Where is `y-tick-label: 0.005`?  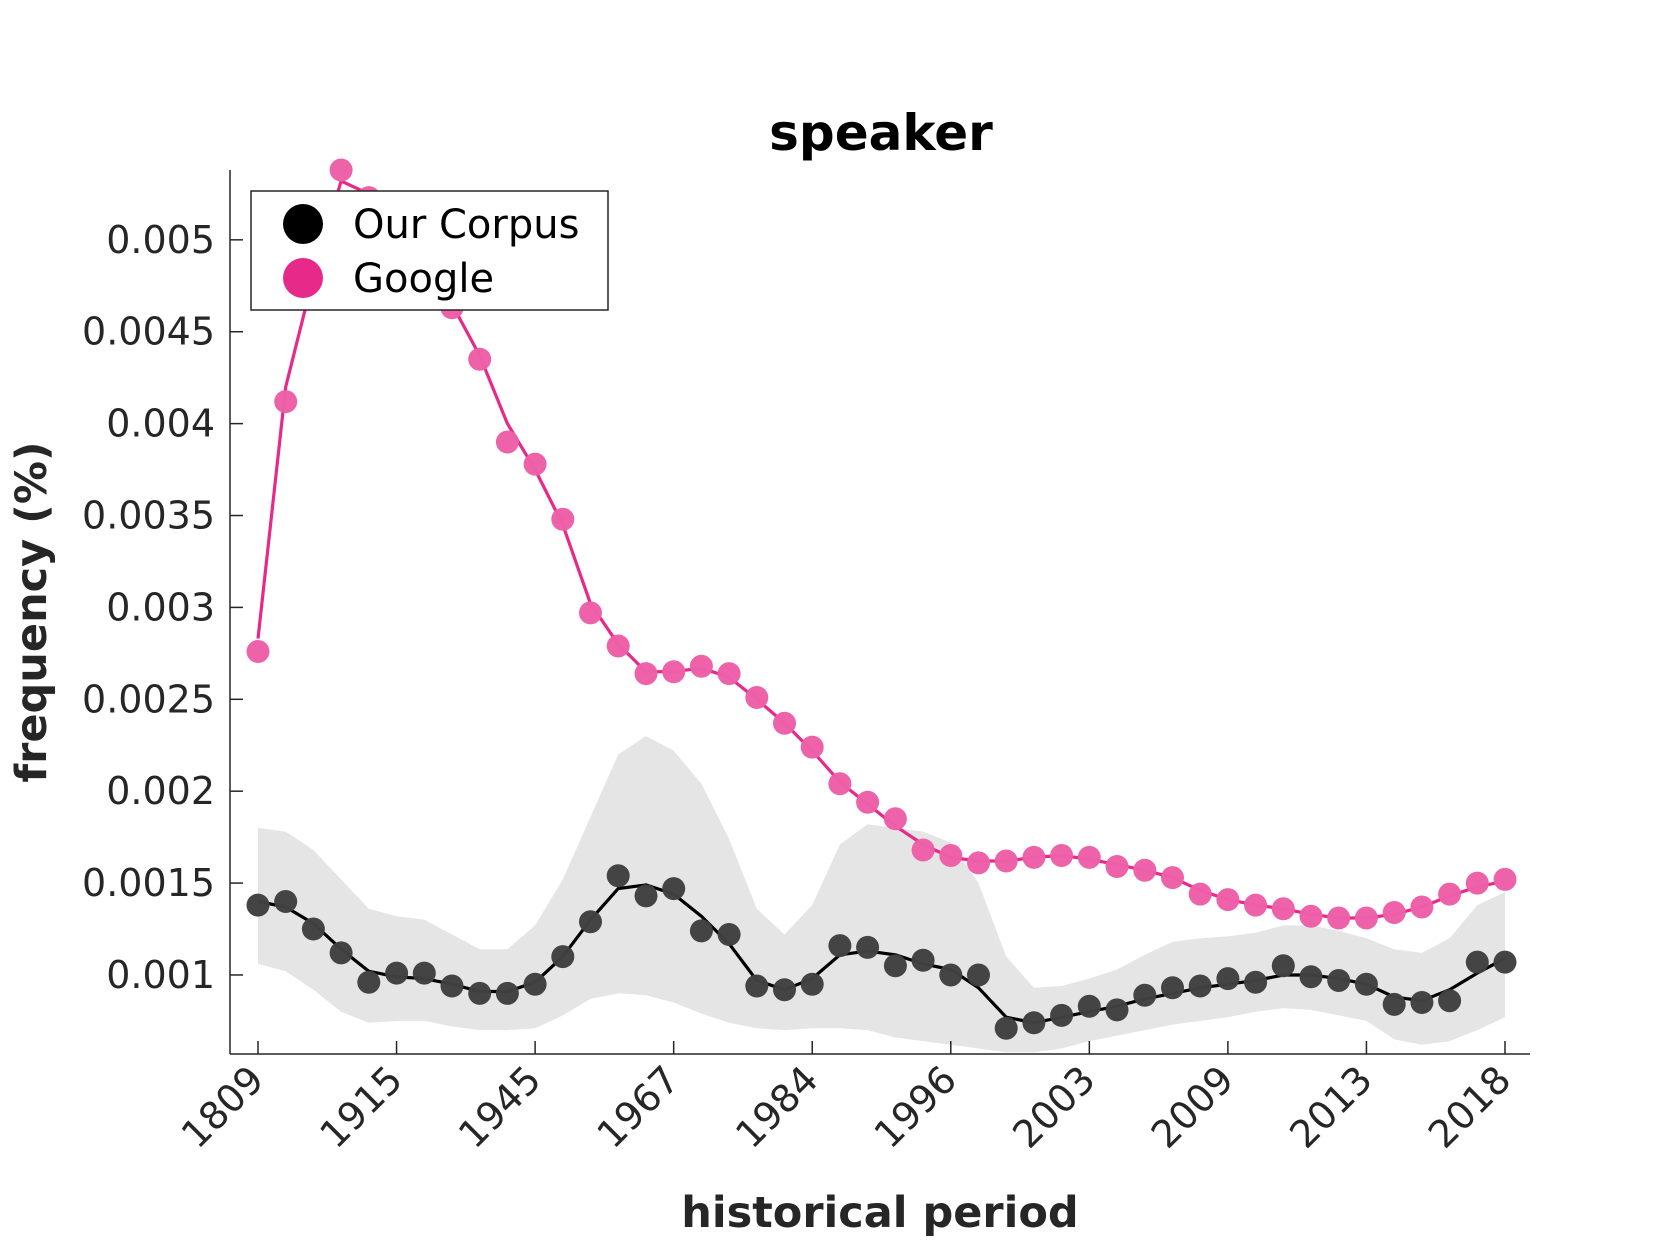
y-tick-label: 0.005 is located at coordinates (160, 240).